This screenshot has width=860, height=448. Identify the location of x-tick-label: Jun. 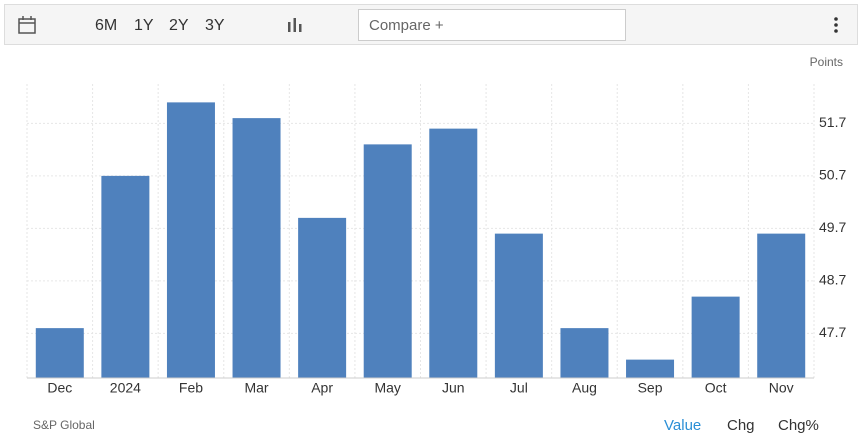
(453, 388).